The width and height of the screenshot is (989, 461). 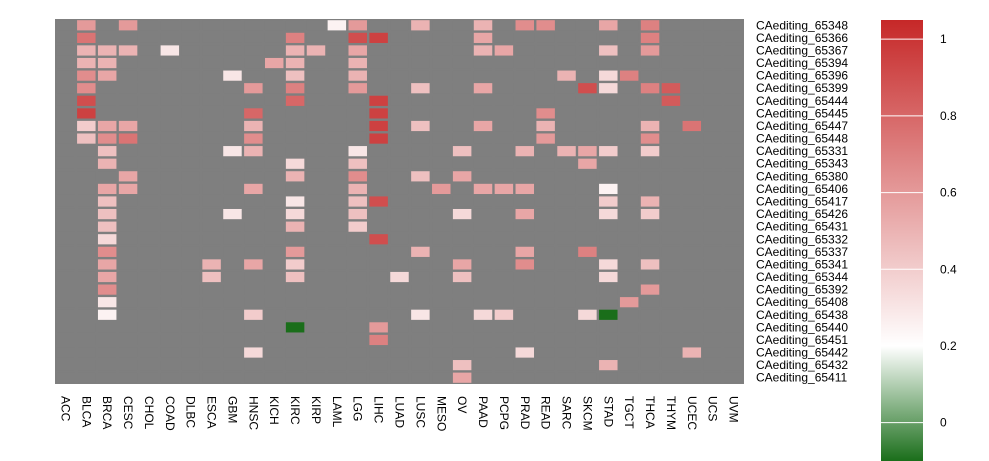 What do you see at coordinates (504, 138) in the screenshot?
I see `heatmap-cell-CAediting_65448-PCPG` at bounding box center [504, 138].